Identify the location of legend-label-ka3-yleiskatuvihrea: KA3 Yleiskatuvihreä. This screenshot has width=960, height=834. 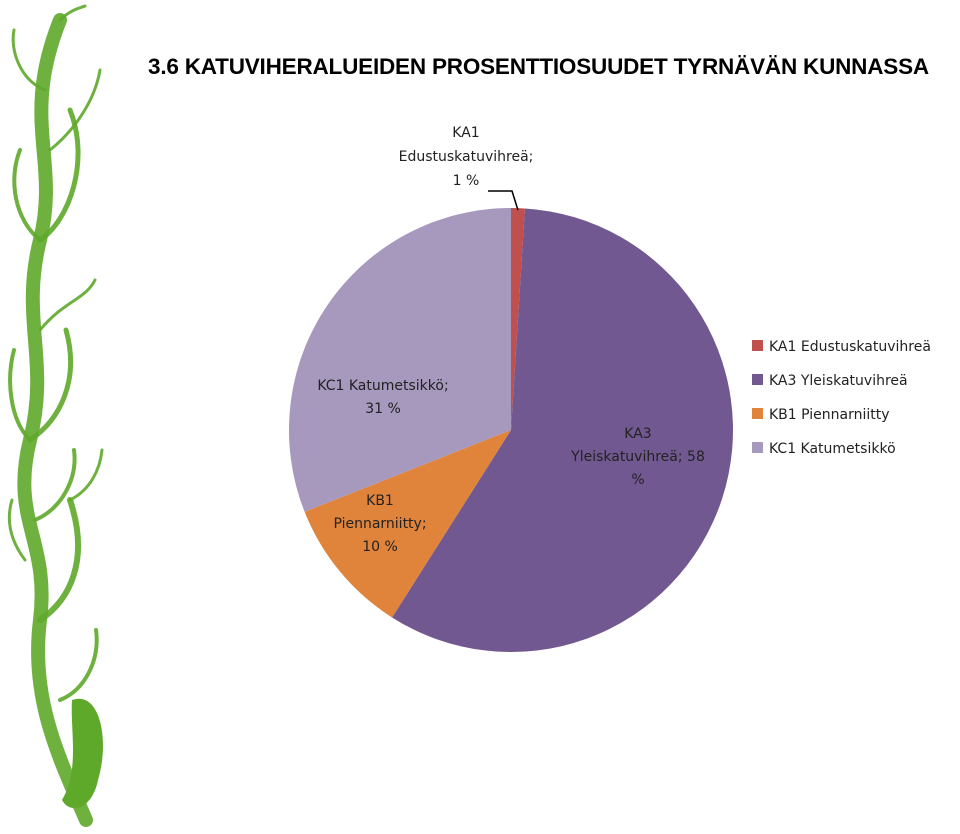
(838, 381).